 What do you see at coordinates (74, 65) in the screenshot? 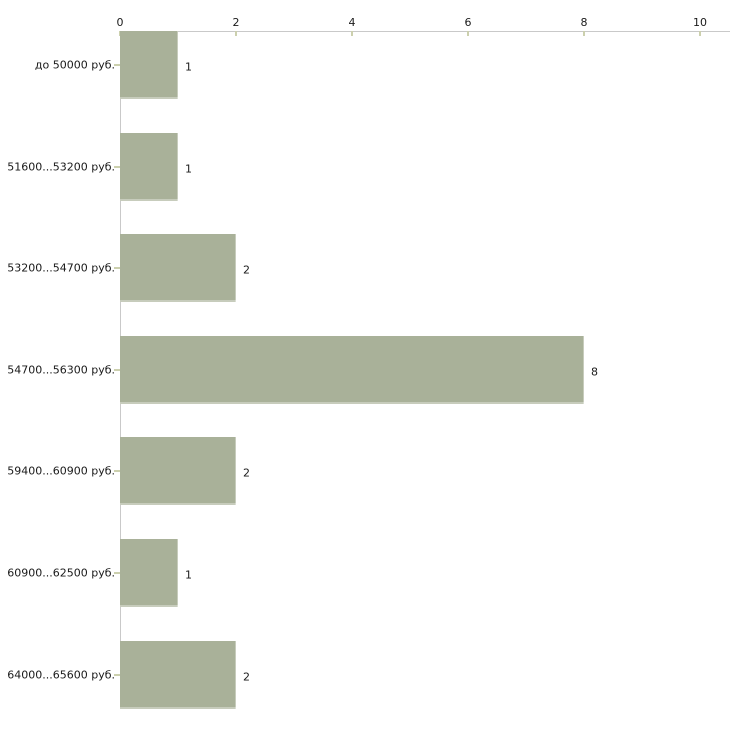
I see `category-label: до 50000 руб.` at bounding box center [74, 65].